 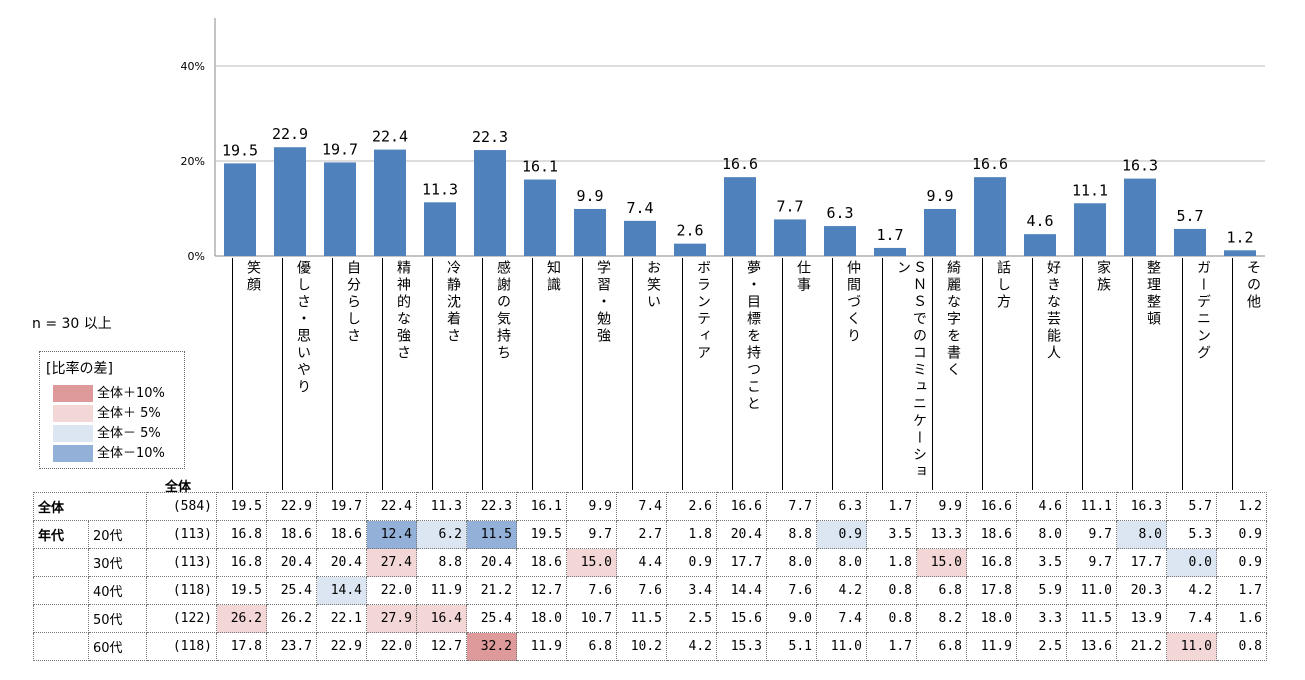 What do you see at coordinates (1241, 506) in the screenshot?
I see `table-cell: 1.2` at bounding box center [1241, 506].